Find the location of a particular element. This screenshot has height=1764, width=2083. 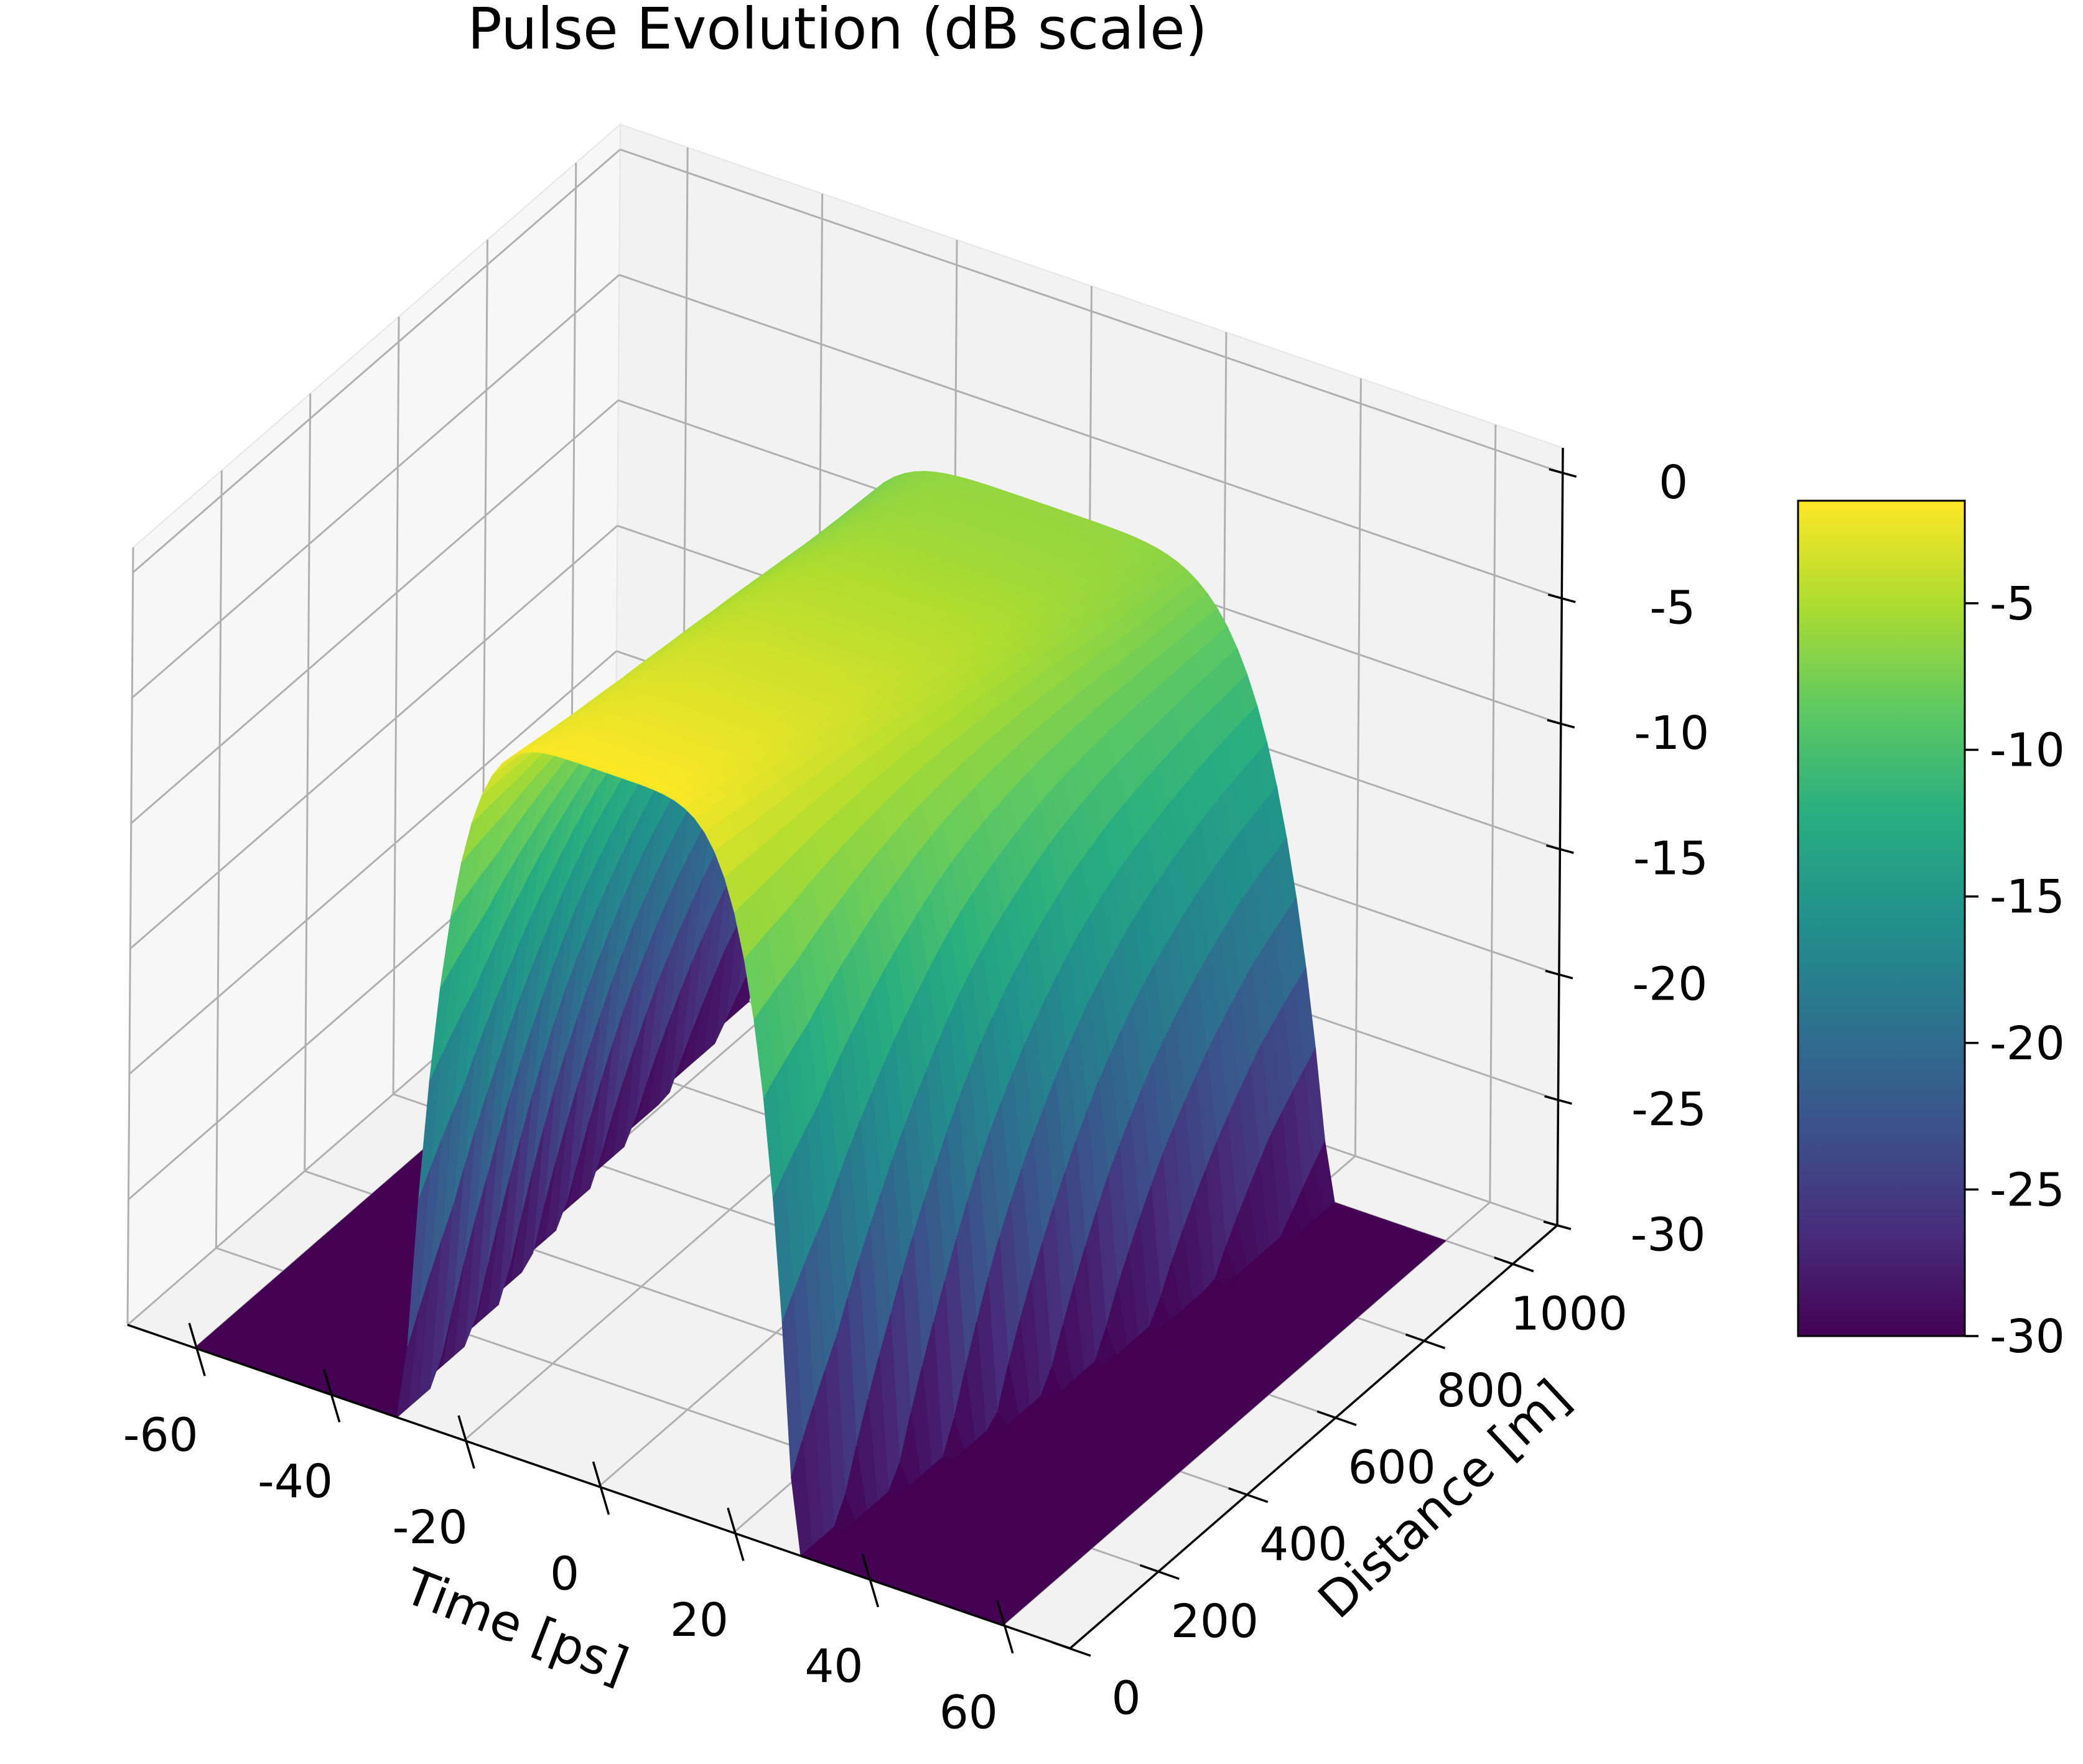

colorbar: -5 -10 -15 -20 -25 -30 is located at coordinates (1931, 931).